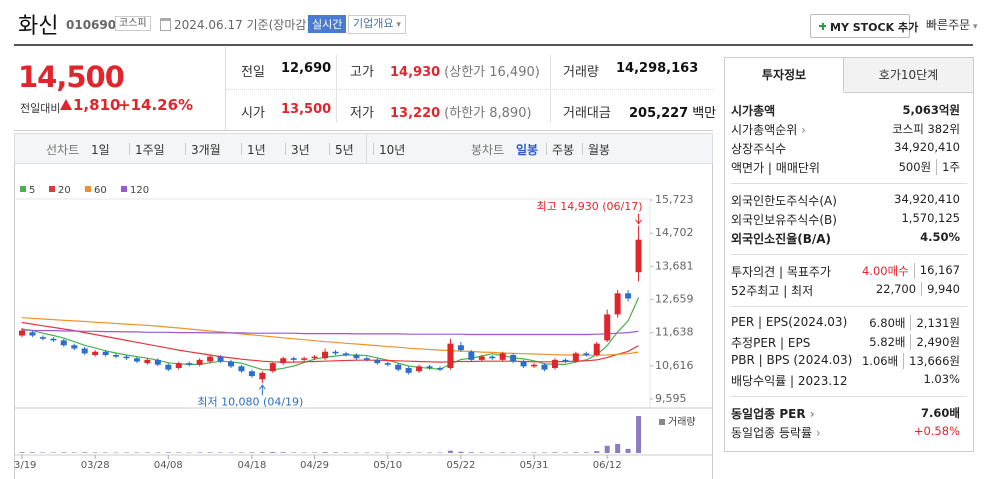  I want to click on x-tick-label: 05/10, so click(387, 465).